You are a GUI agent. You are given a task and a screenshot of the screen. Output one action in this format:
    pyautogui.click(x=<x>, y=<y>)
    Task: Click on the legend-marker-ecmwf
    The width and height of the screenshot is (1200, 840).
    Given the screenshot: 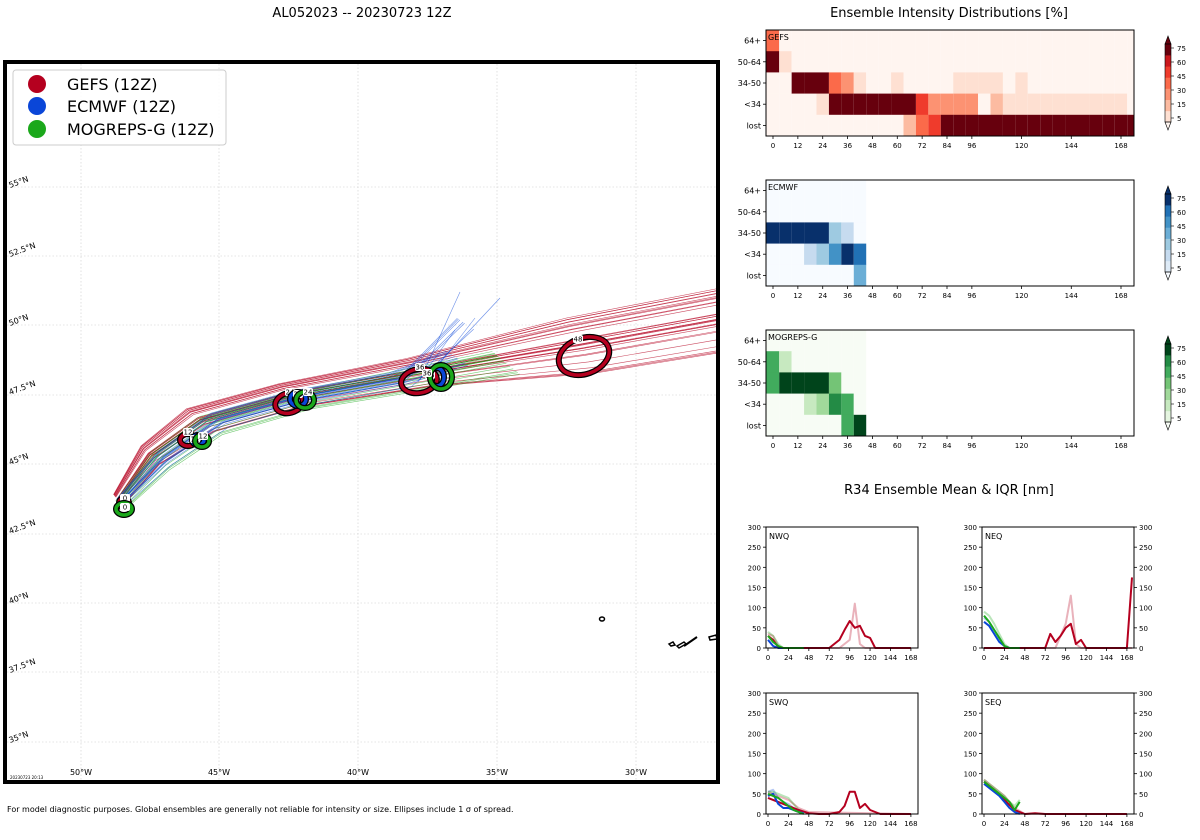 What is the action you would take?
    pyautogui.click(x=37, y=106)
    